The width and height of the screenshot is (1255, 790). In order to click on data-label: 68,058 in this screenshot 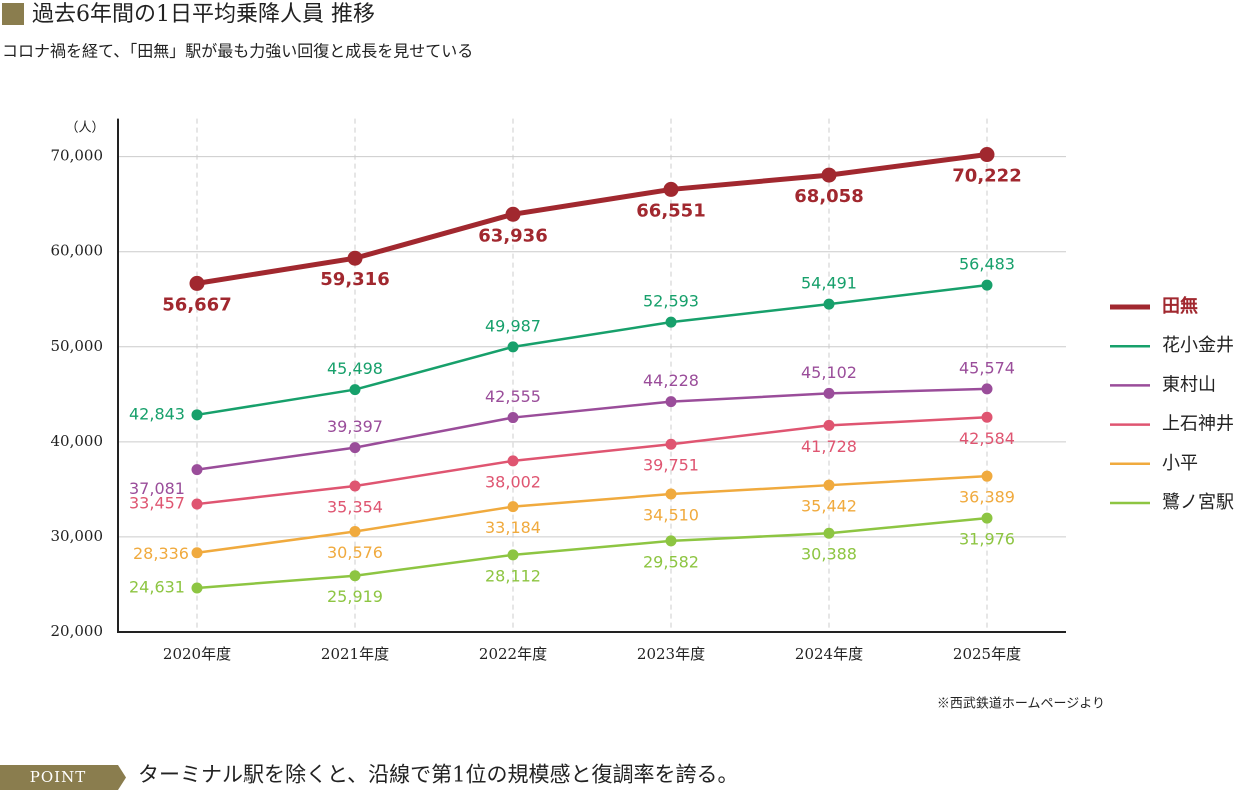, I will do `click(828, 196)`.